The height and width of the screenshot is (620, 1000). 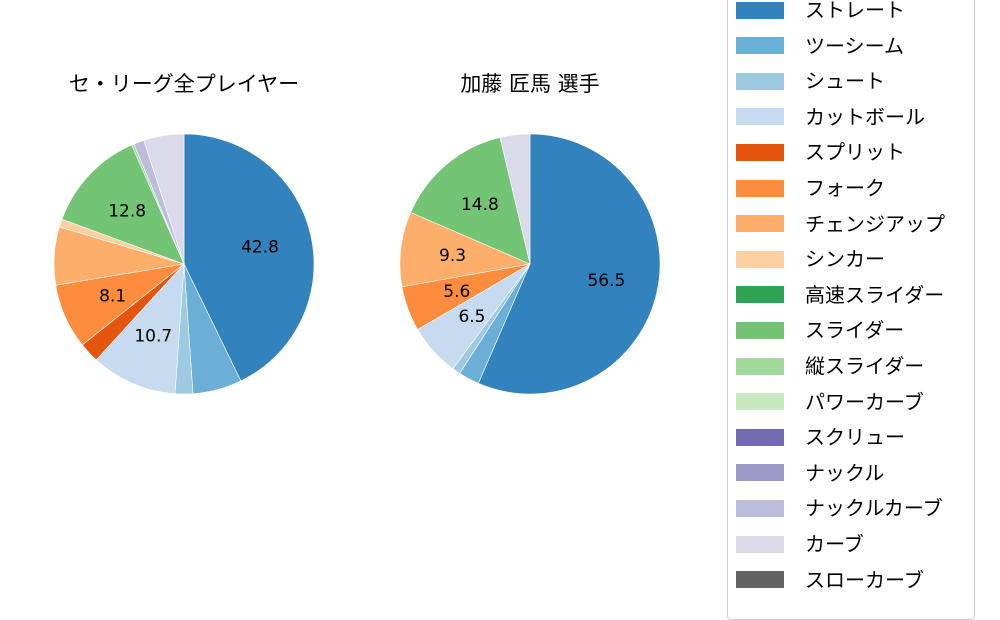 What do you see at coordinates (864, 401) in the screenshot?
I see `legend-label: パワーカーブ` at bounding box center [864, 401].